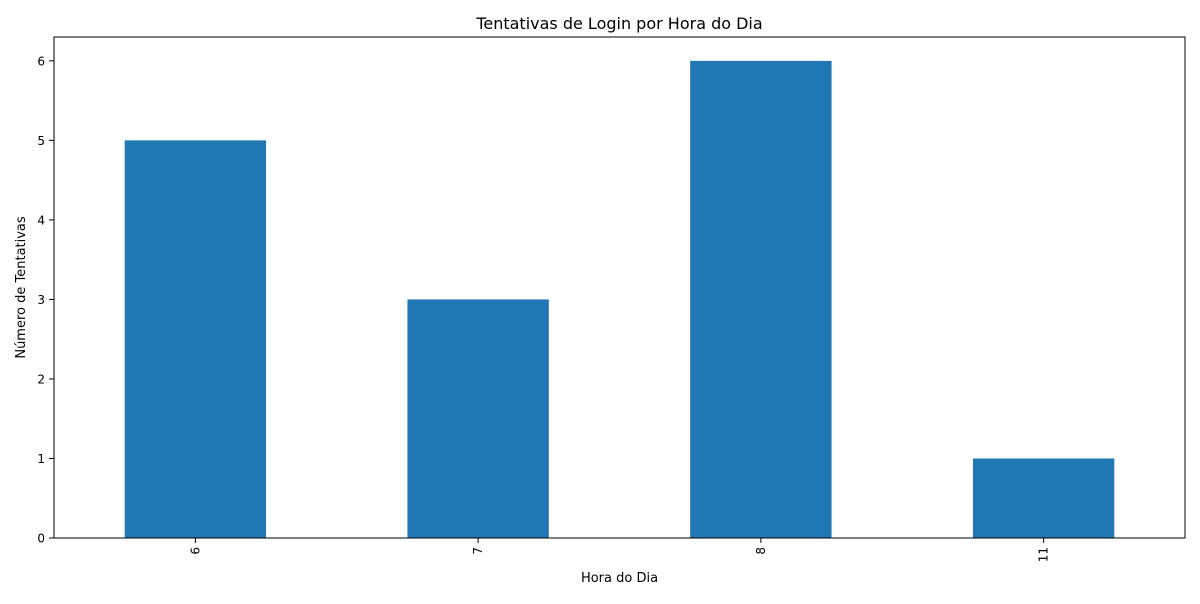  Describe the element at coordinates (41, 379) in the screenshot. I see `y-tick-label: 2` at that location.